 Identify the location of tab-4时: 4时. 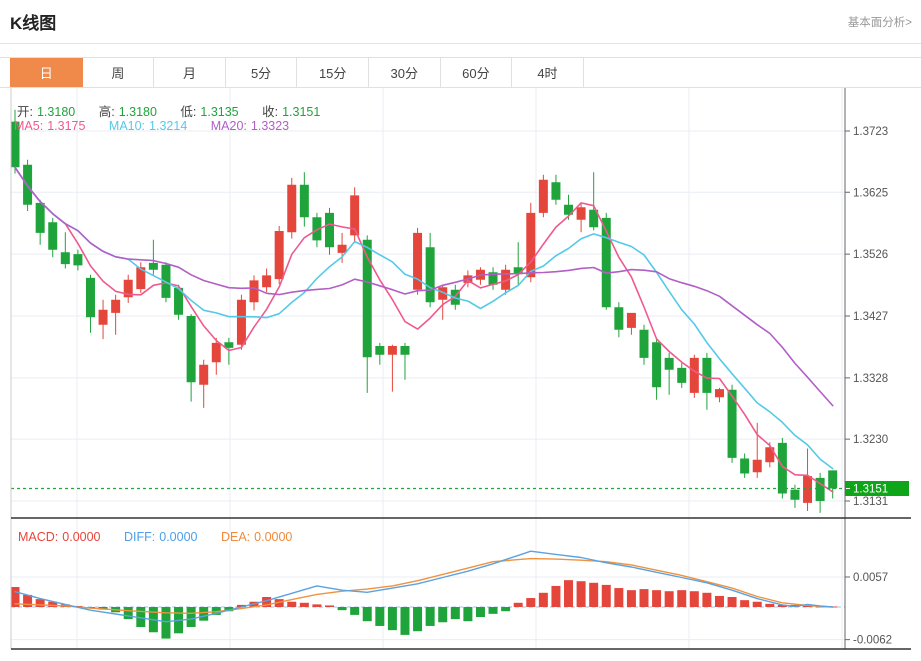
(548, 72).